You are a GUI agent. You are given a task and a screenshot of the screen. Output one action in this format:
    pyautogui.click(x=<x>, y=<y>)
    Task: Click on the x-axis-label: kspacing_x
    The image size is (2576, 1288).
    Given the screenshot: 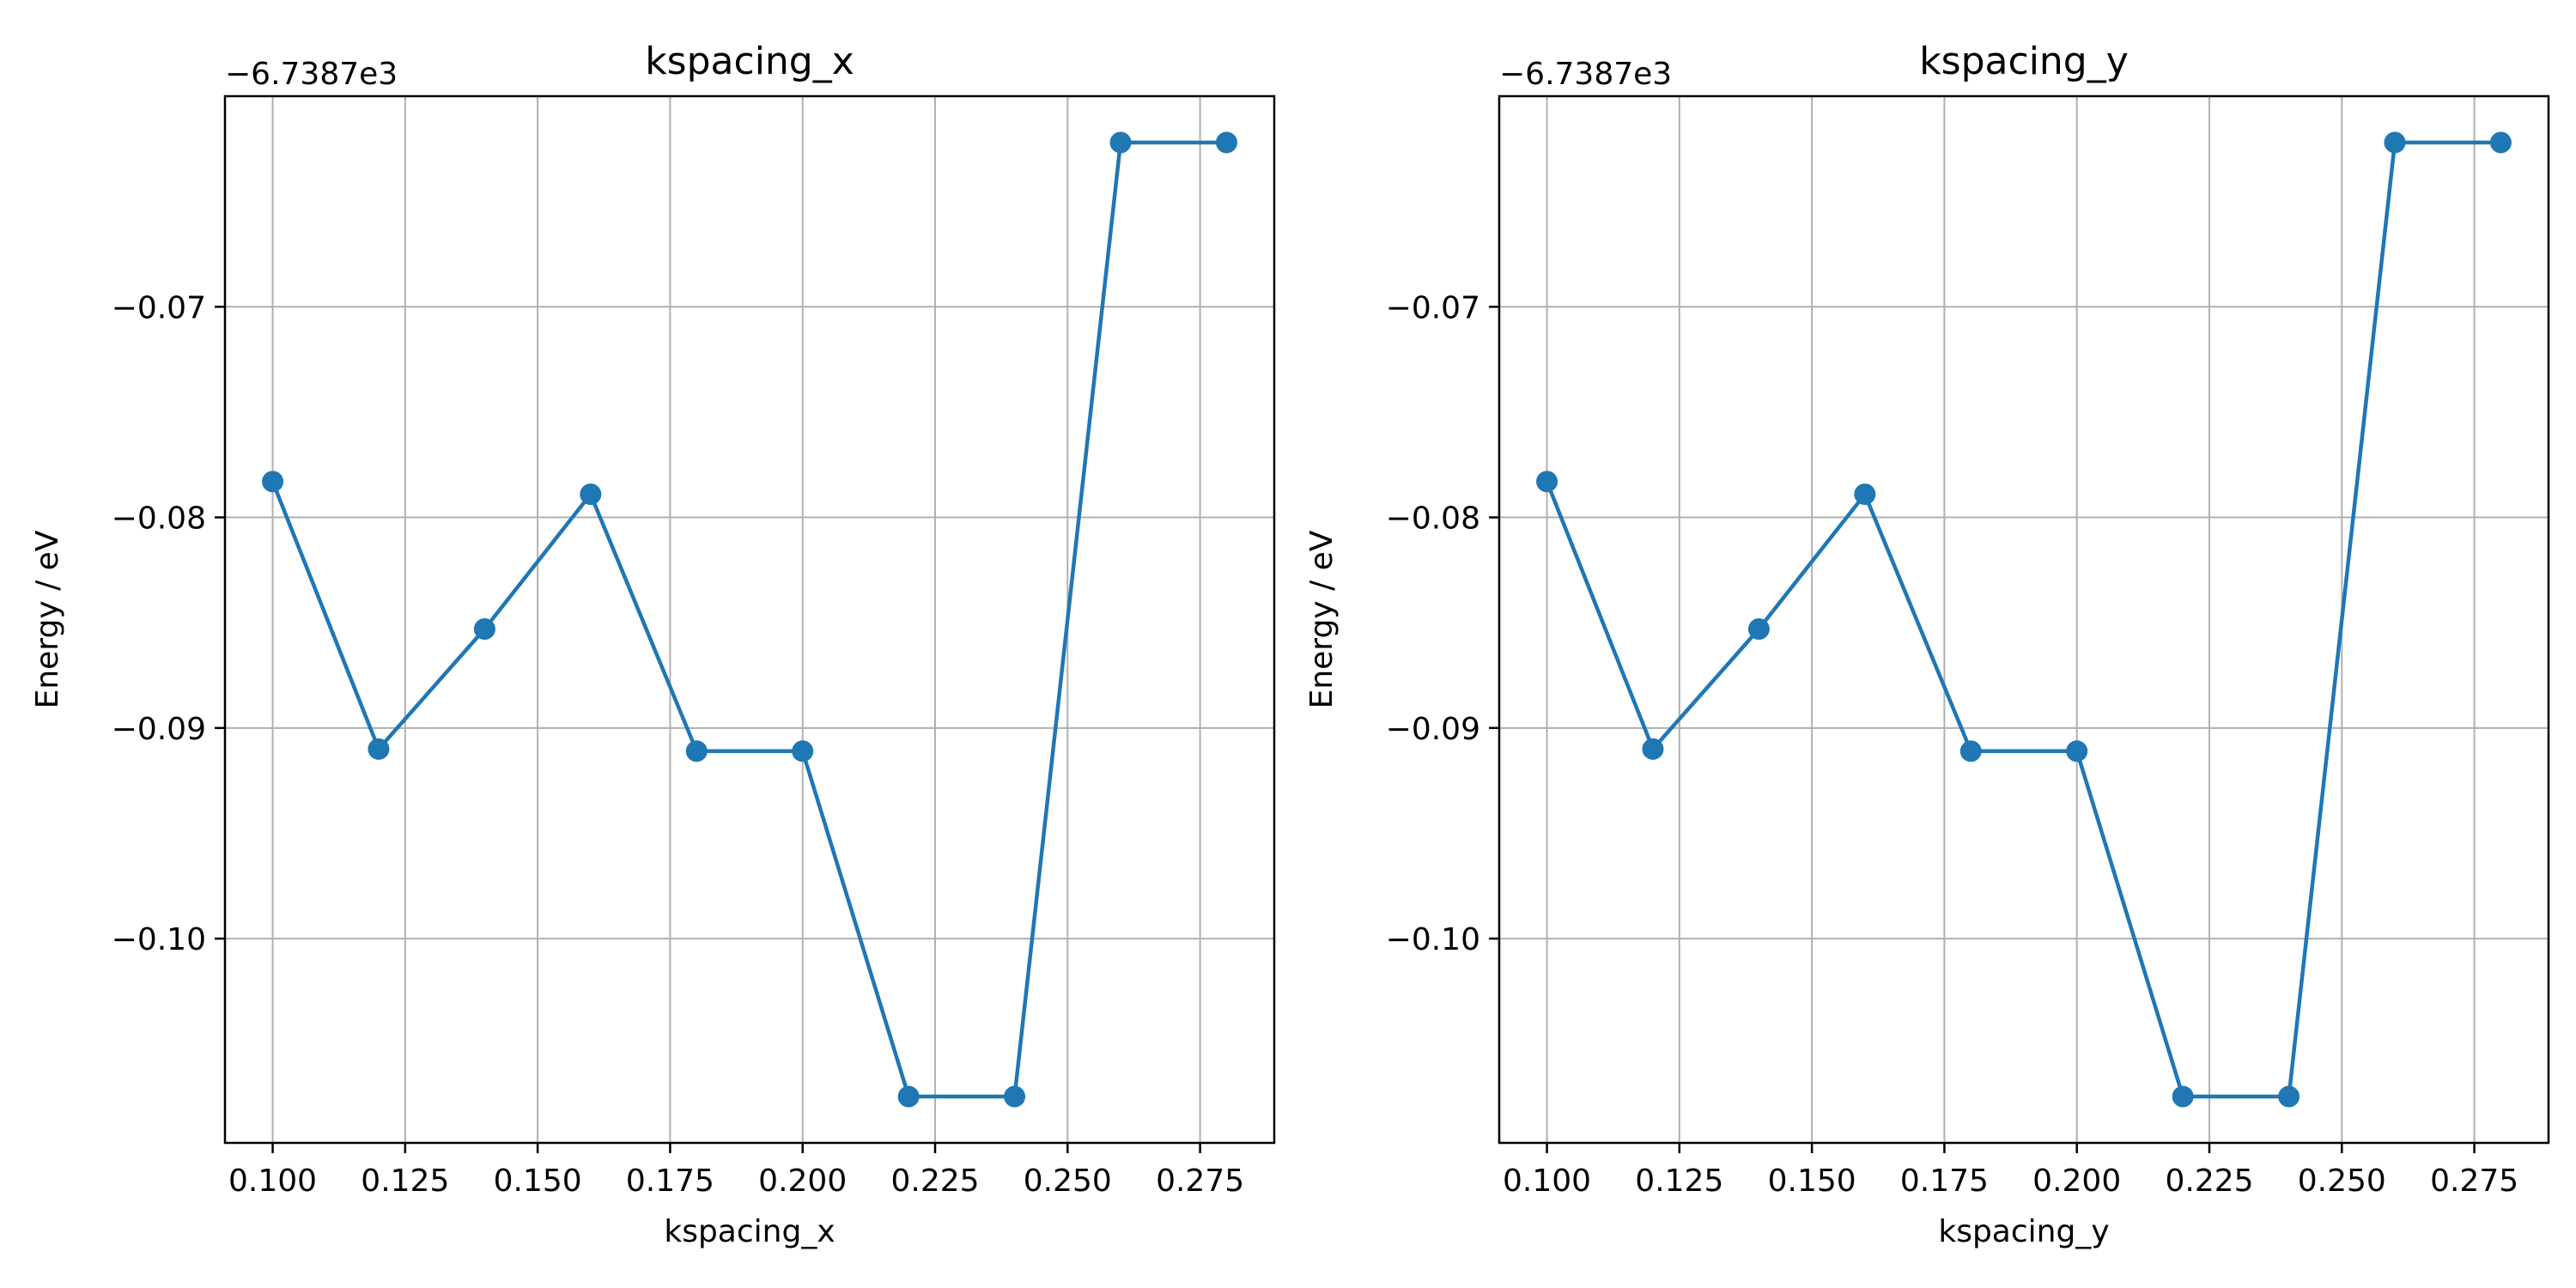 What is the action you would take?
    pyautogui.click(x=749, y=1232)
    